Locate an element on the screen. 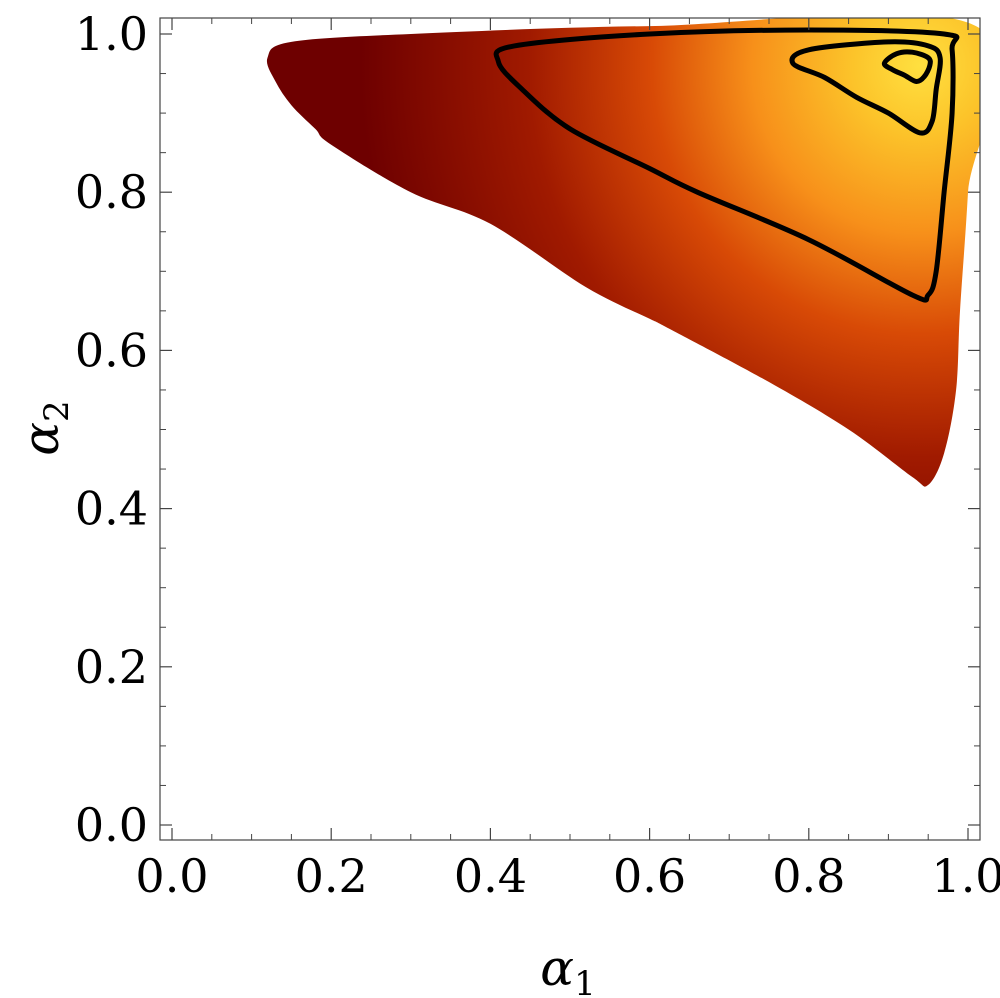 This screenshot has height=998, width=1000. y-tick-label: 1.0 is located at coordinates (111, 34).